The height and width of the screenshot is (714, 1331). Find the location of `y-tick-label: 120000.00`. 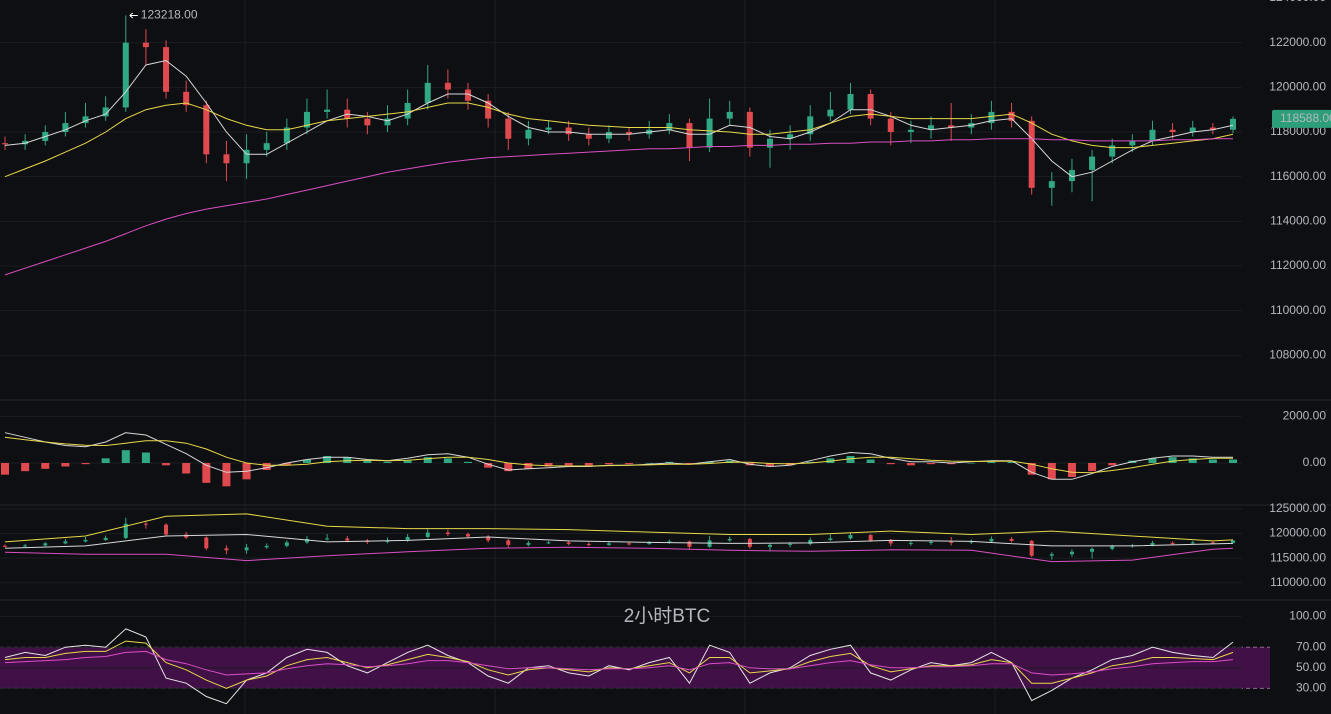

y-tick-label: 120000.00 is located at coordinates (1297, 87).